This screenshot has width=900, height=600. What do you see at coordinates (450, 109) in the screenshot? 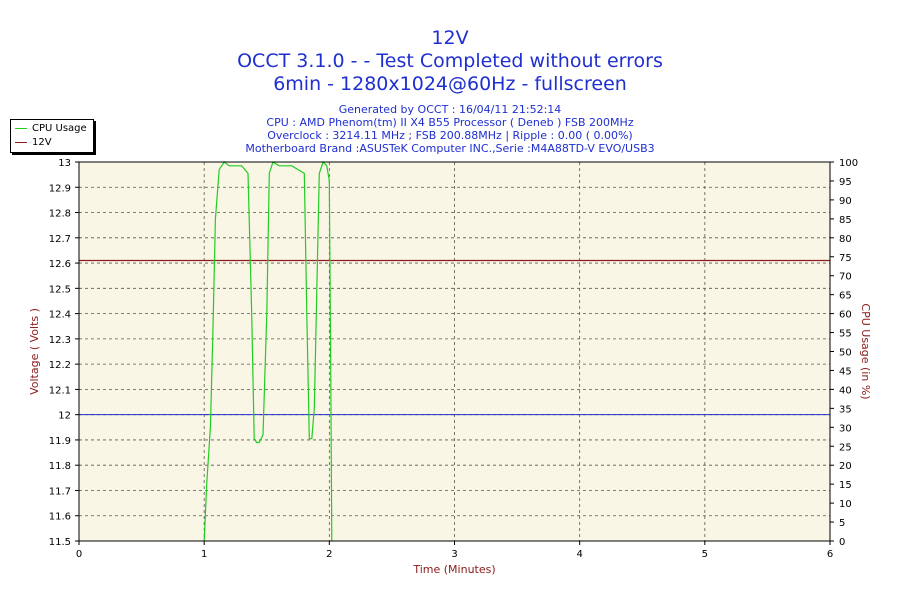
I see `info-generated: Generated by OCCT : 16/04/11 21:52:14` at bounding box center [450, 109].